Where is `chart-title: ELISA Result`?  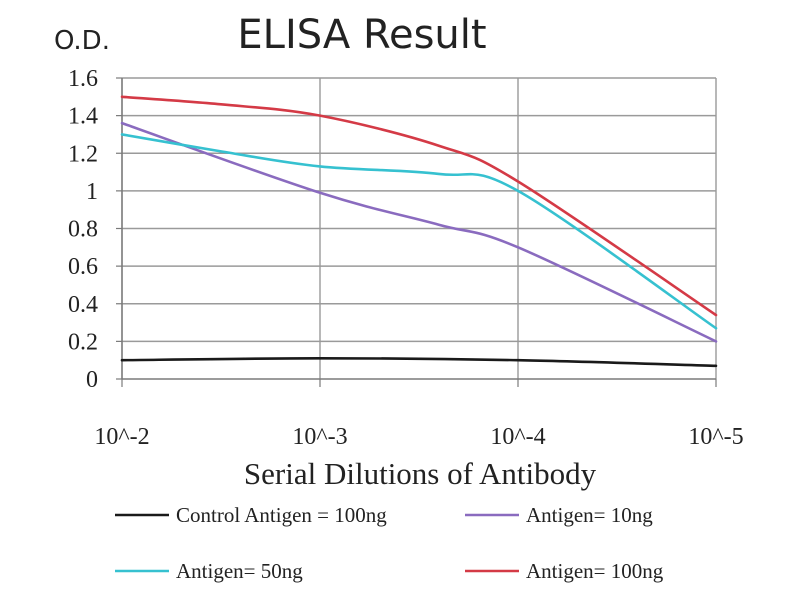 chart-title: ELISA Result is located at coordinates (361, 35).